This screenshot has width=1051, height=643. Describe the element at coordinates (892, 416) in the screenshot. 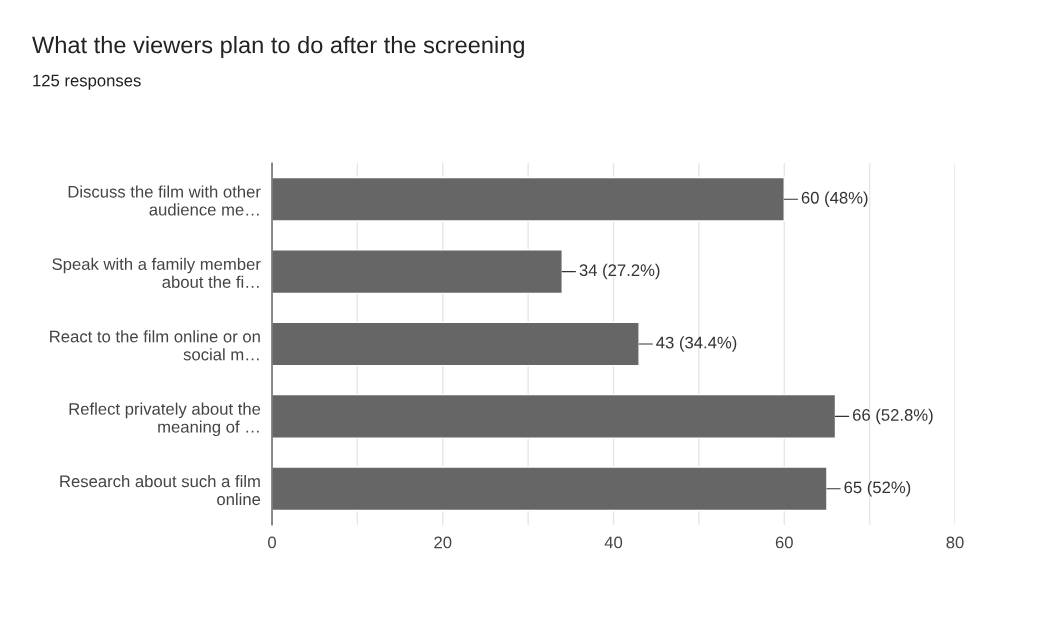

I see `data-label: 66 (52.8%)` at that location.